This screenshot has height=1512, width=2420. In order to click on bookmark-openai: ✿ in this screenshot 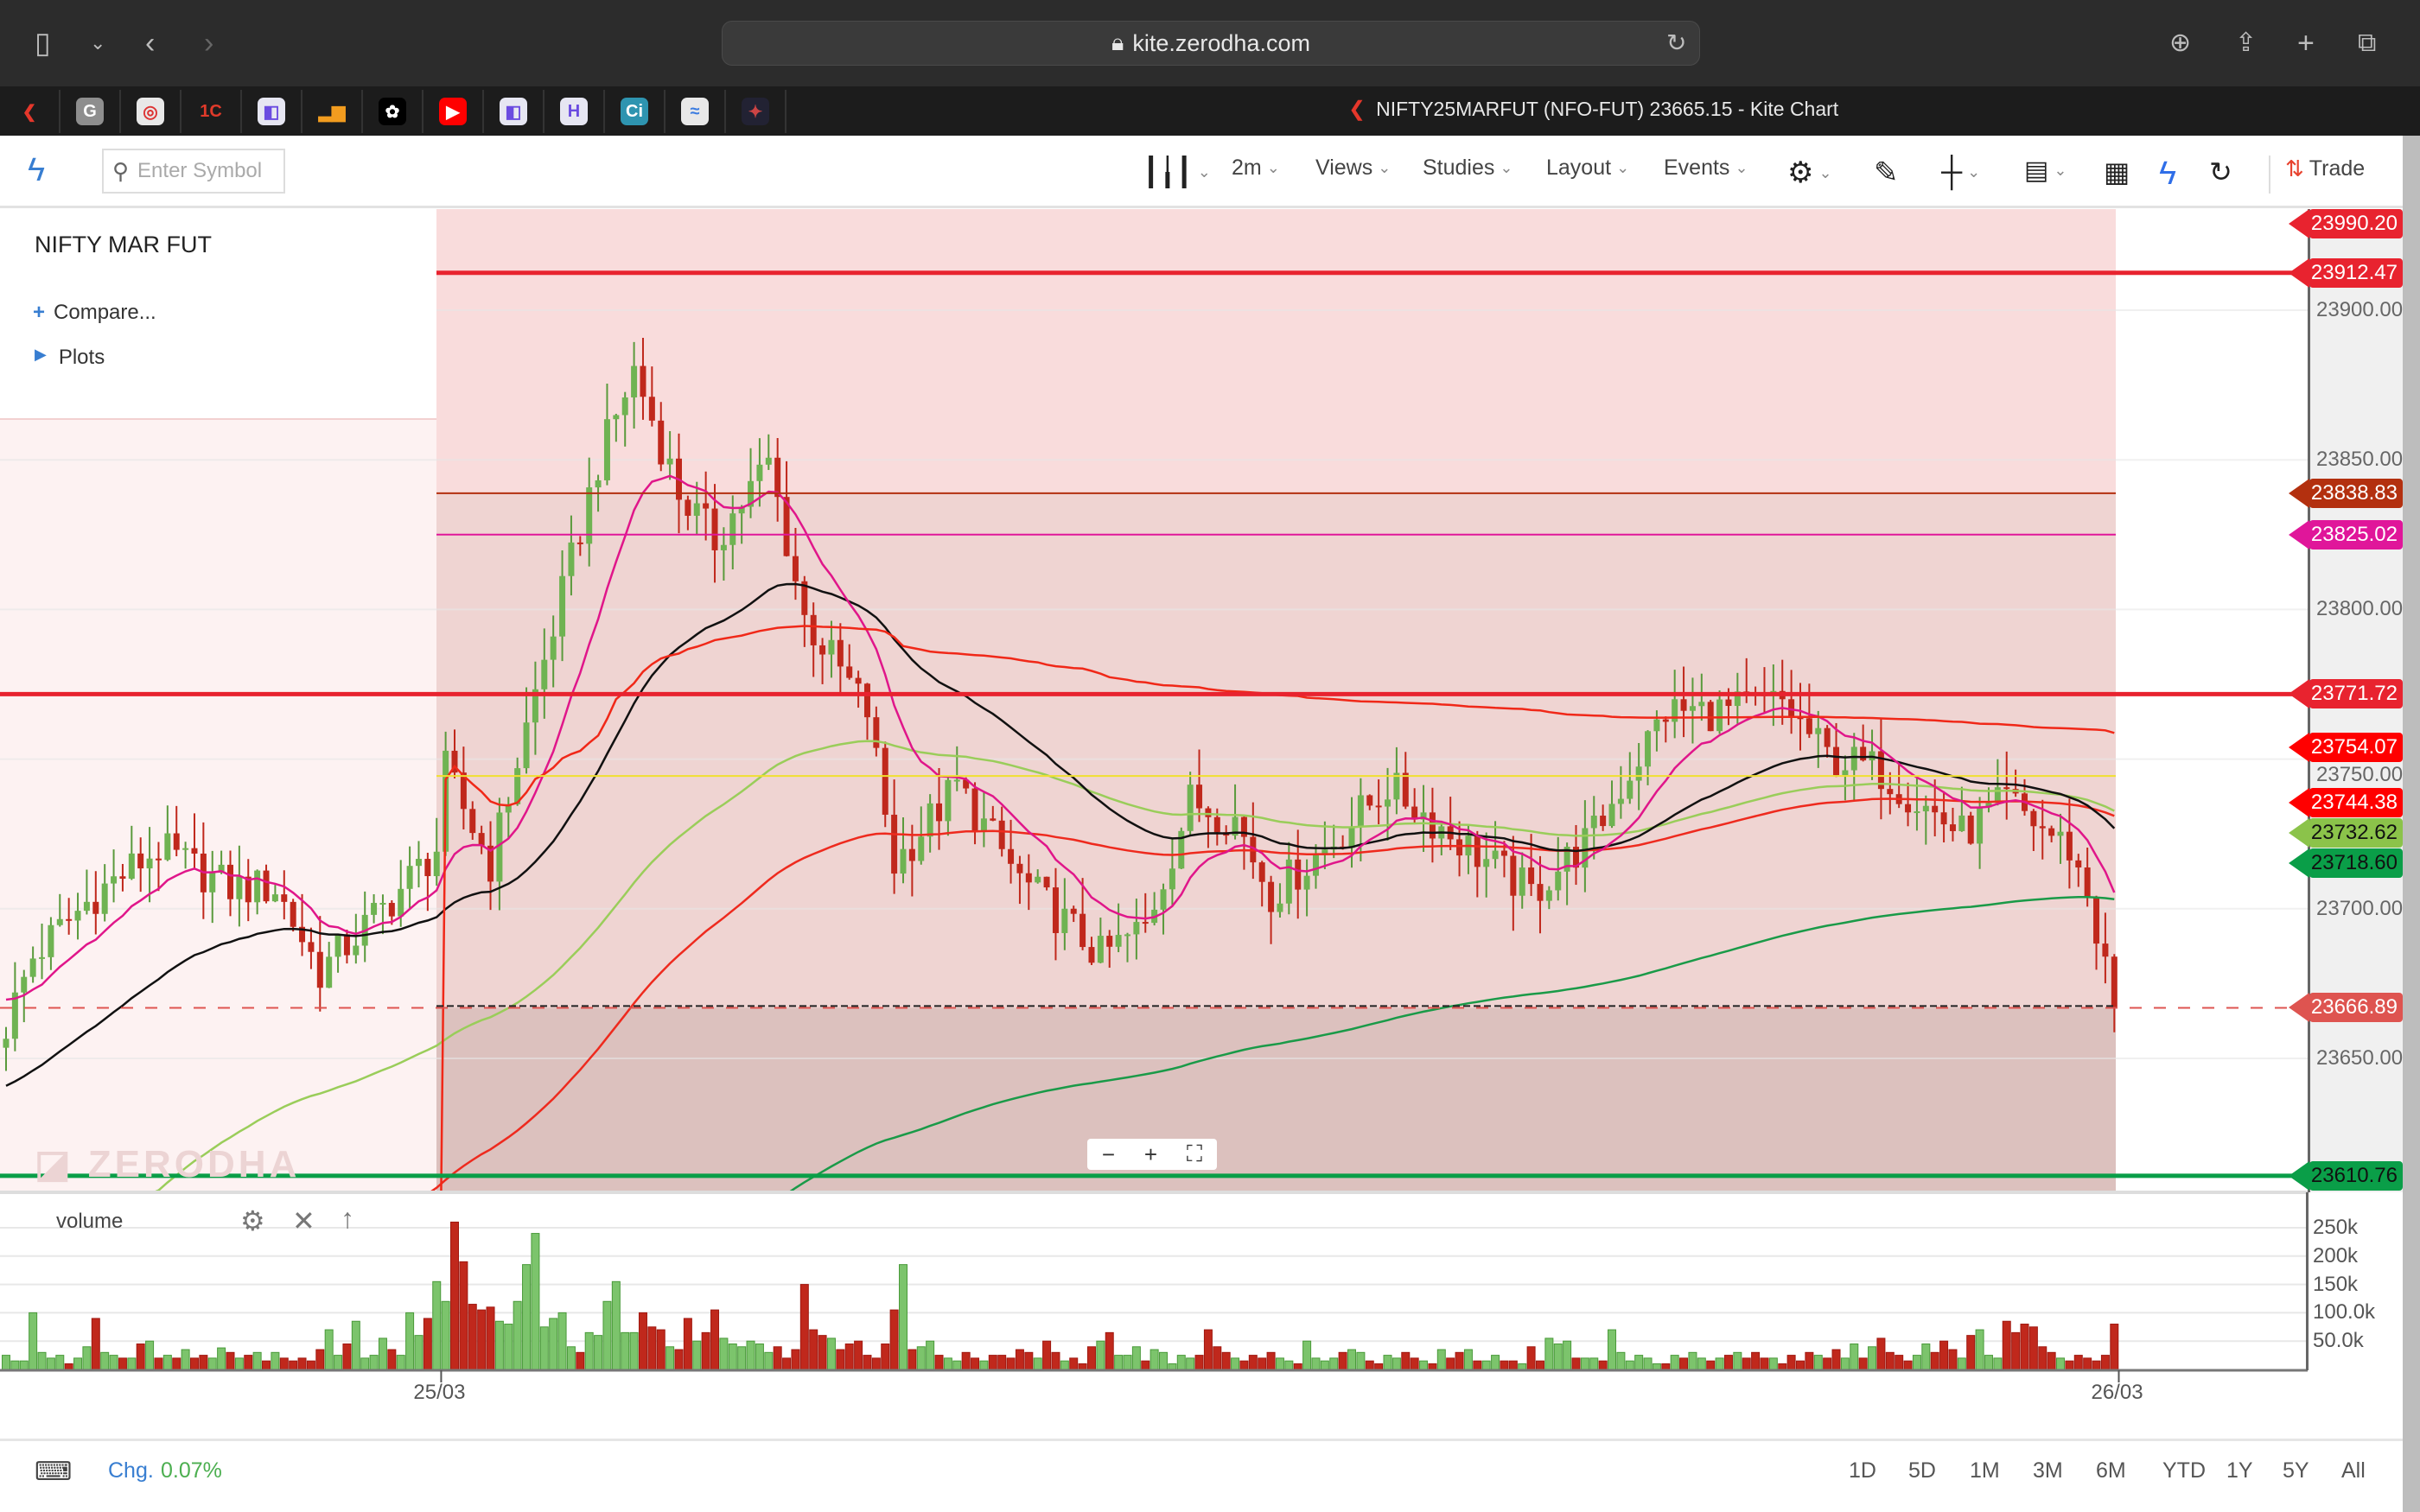, I will do `click(393, 111)`.